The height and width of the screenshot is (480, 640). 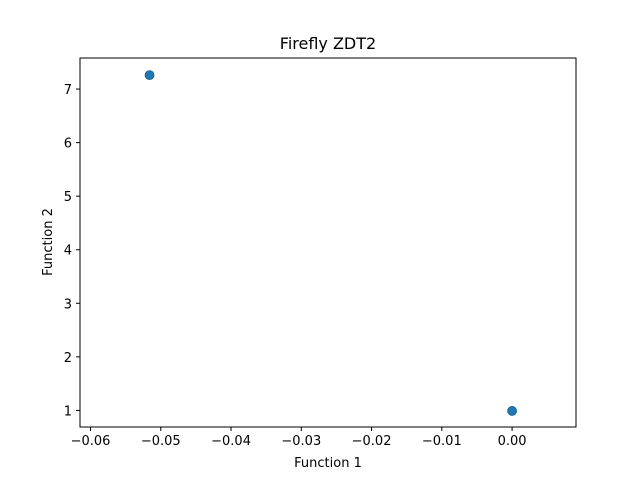 I want to click on y-axis-ticks: 1 2 3 4 5 6 7, so click(x=72, y=251).